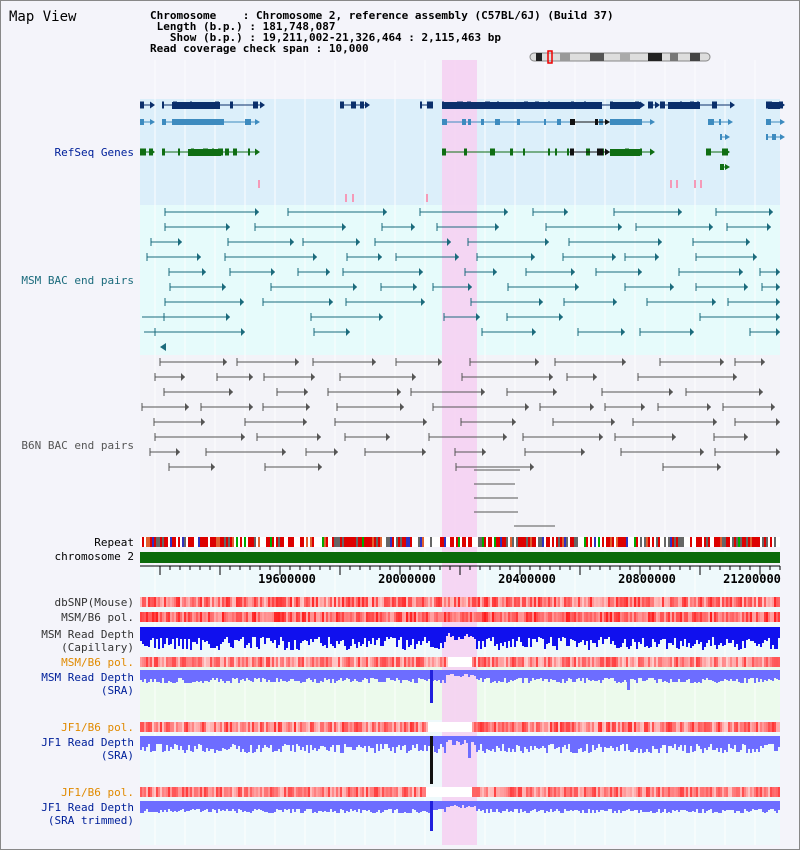 Image resolution: width=800 pixels, height=850 pixels. What do you see at coordinates (87, 814) in the screenshot?
I see `track-label-jf1-read-depth-trimmed: JF1 Read Depth (SRA trimmed)` at bounding box center [87, 814].